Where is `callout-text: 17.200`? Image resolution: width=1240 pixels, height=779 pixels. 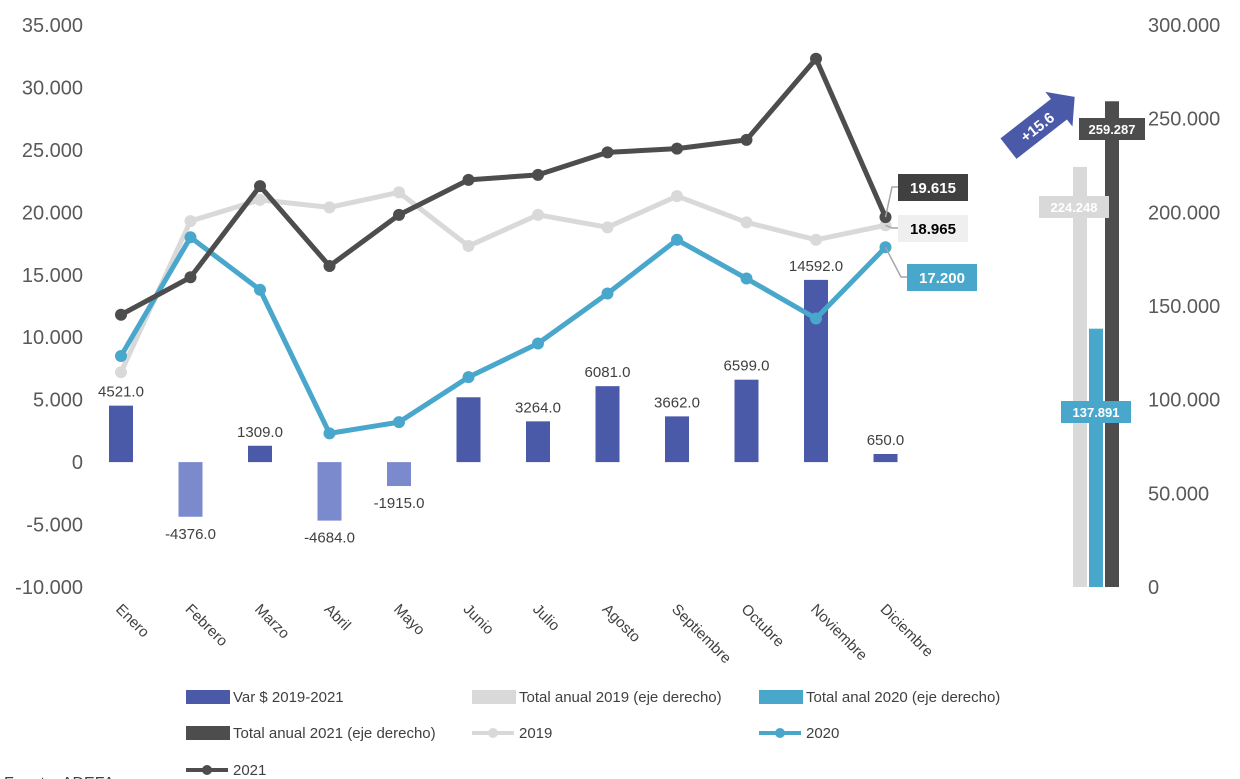
callout-text: 17.200 is located at coordinates (942, 278).